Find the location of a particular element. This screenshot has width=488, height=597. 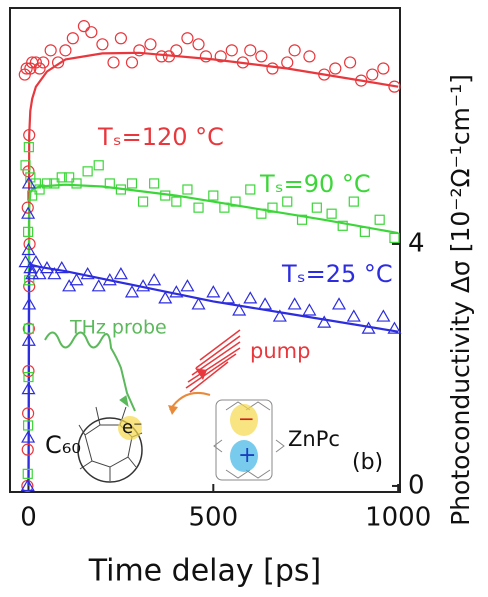

y-tick-label: 0 is located at coordinates (416, 485).